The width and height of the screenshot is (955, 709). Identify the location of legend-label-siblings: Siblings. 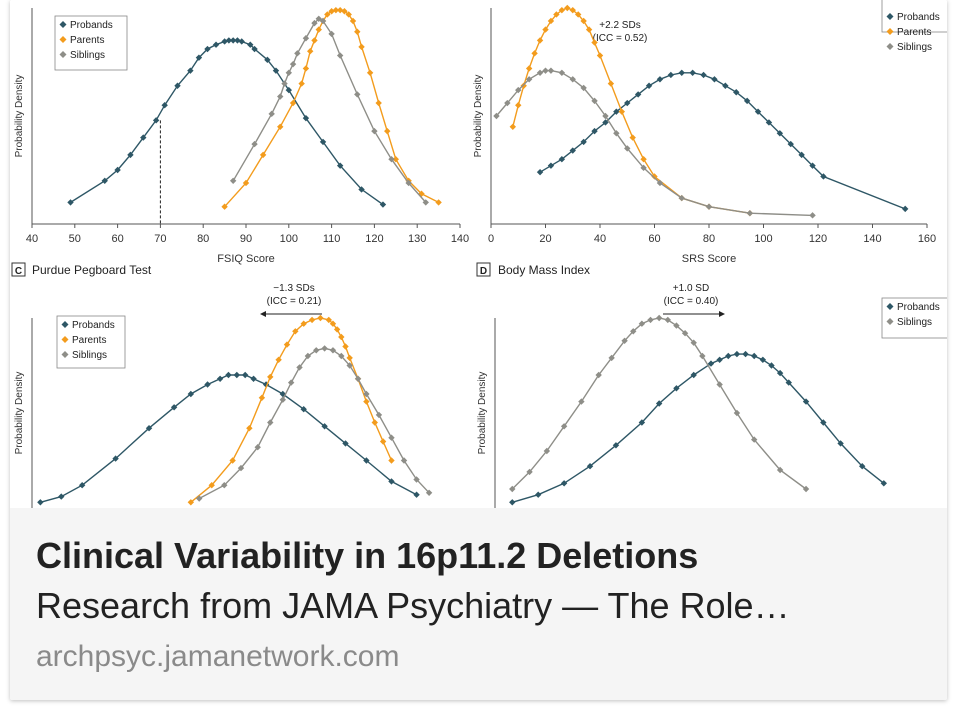
(87, 55).